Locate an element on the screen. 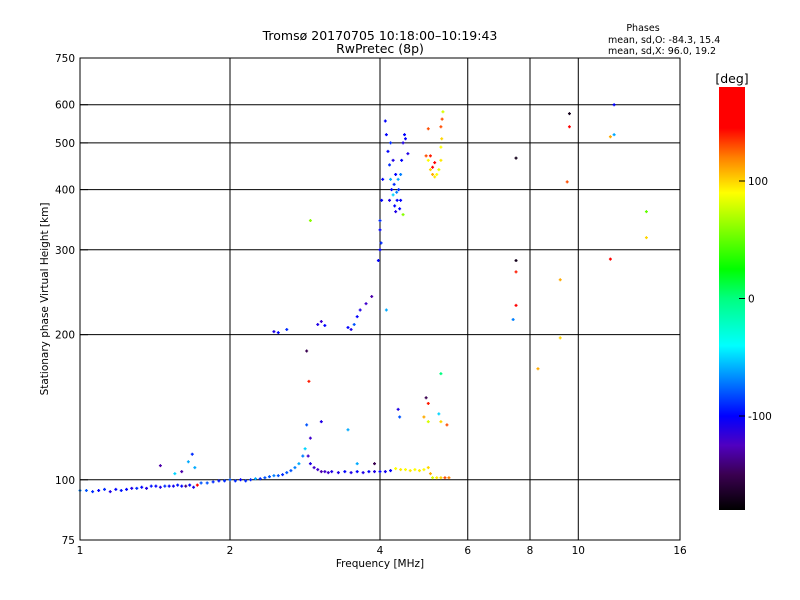  y-tick-label: 200 is located at coordinates (65, 336).